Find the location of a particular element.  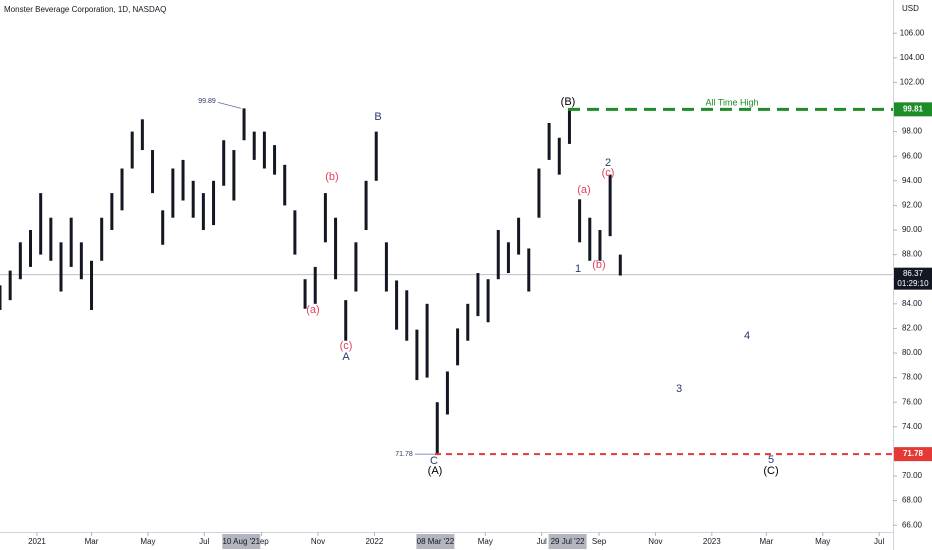

leader-line is located at coordinates (229, 105).